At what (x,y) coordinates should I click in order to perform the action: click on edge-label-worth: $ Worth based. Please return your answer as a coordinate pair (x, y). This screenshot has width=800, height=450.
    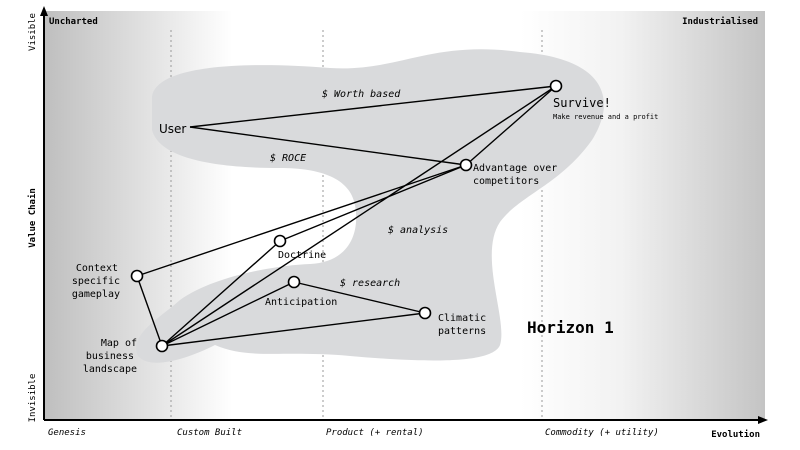
    Looking at the image, I should click on (361, 94).